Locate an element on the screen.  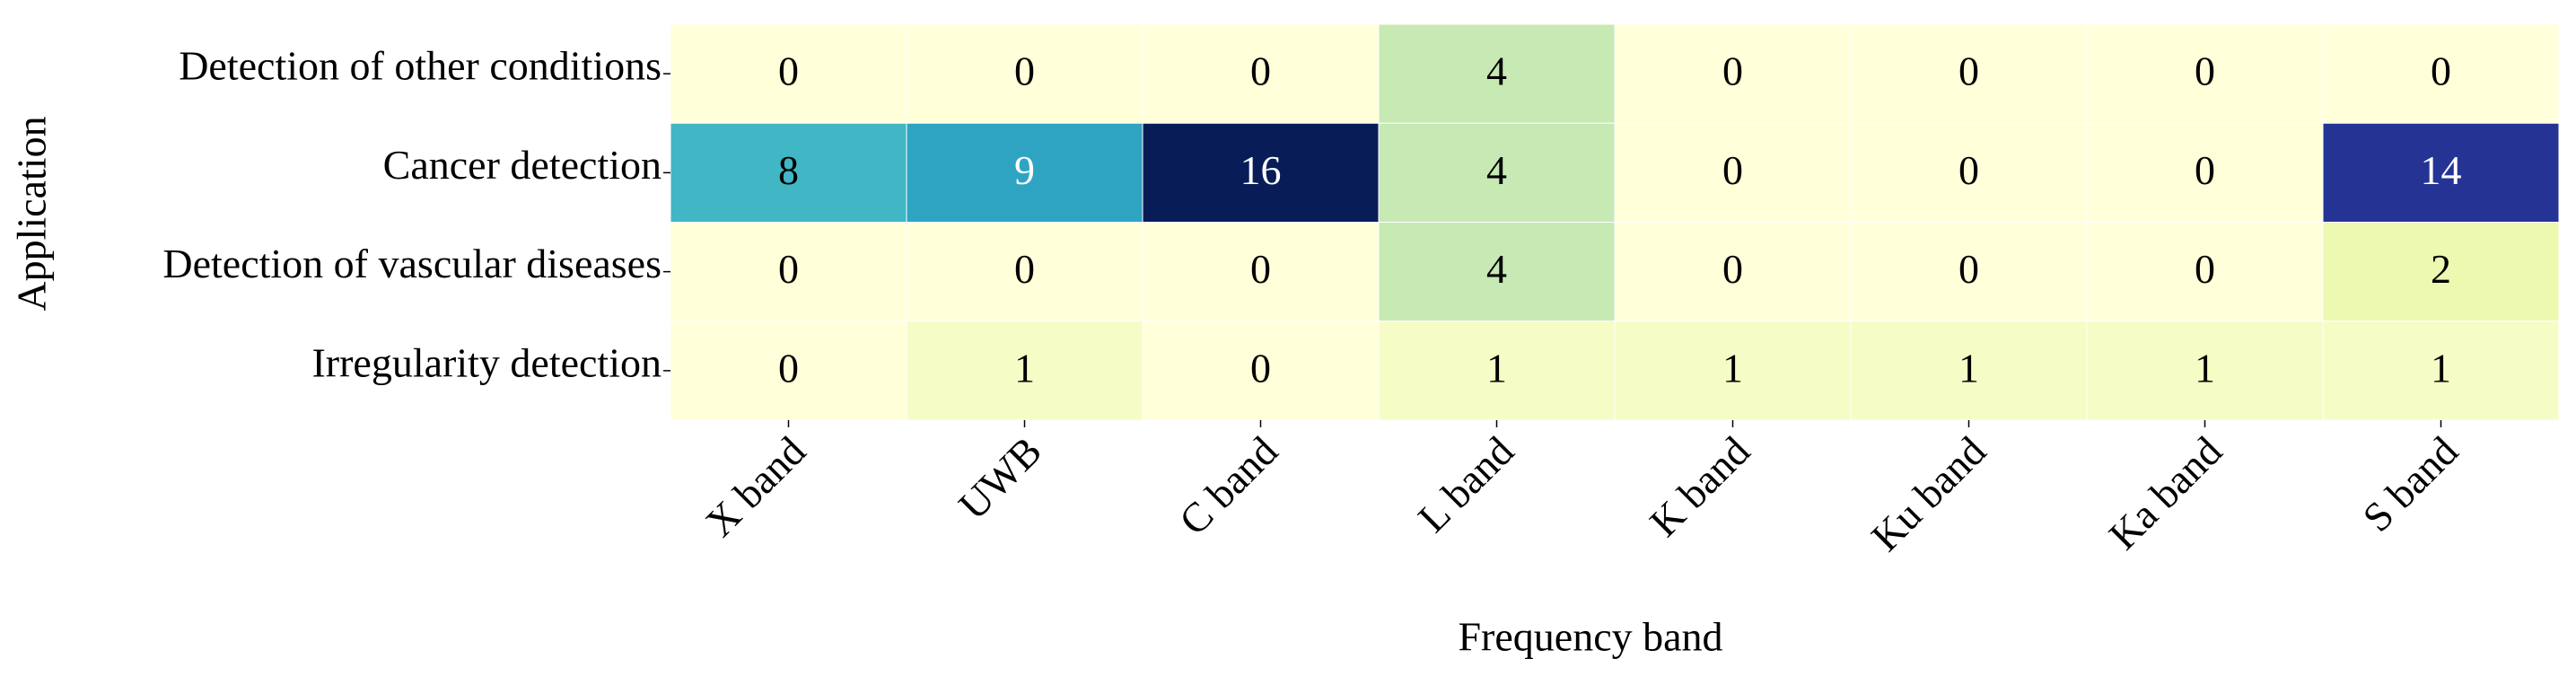
cell-label: 2 is located at coordinates (2441, 269).